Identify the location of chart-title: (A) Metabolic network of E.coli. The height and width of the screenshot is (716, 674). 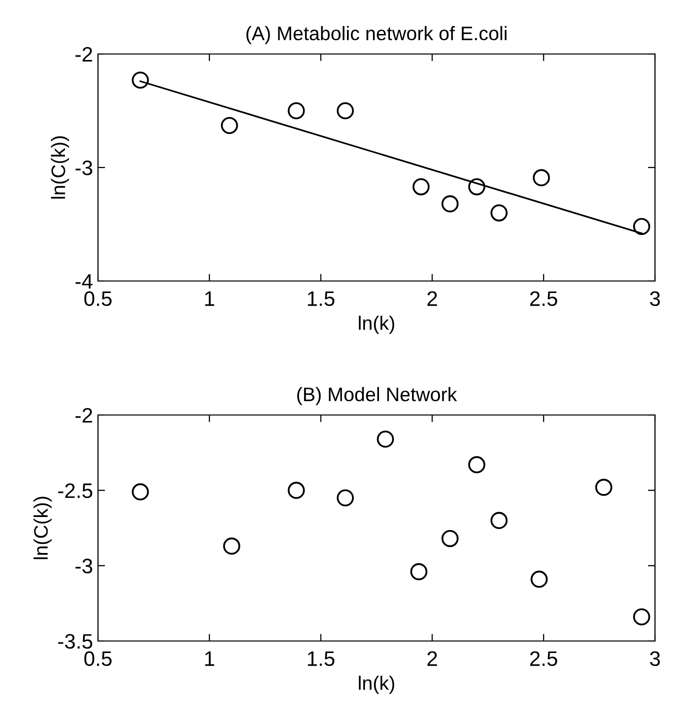
(376, 35).